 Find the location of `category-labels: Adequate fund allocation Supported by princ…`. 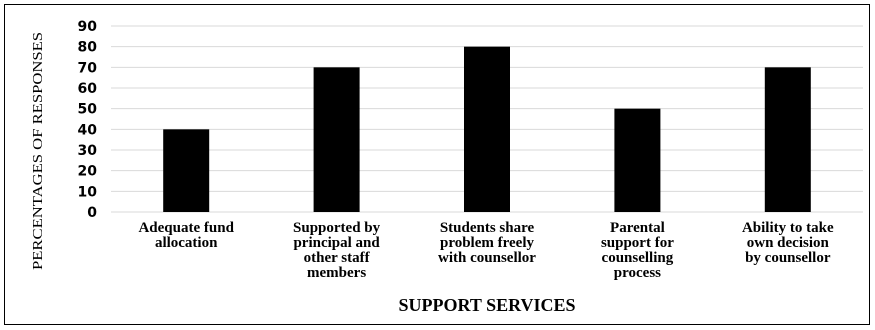

category-labels: Adequate fund allocation Supported by princ… is located at coordinates (485, 250).